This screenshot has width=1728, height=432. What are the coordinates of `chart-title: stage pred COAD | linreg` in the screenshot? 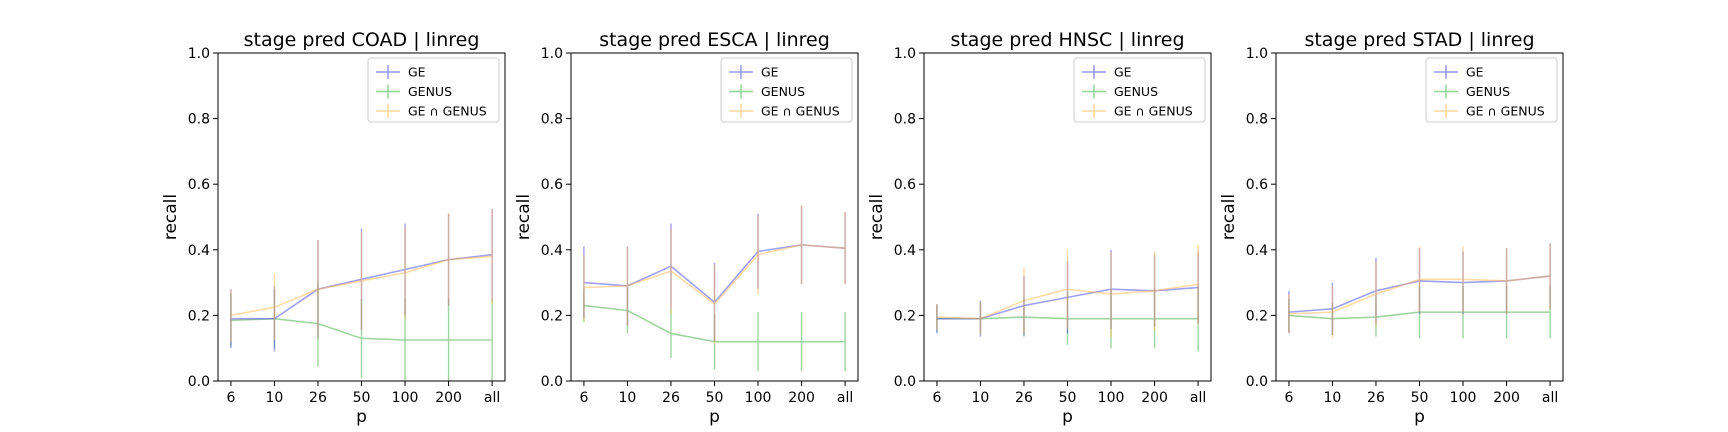 It's located at (362, 40).